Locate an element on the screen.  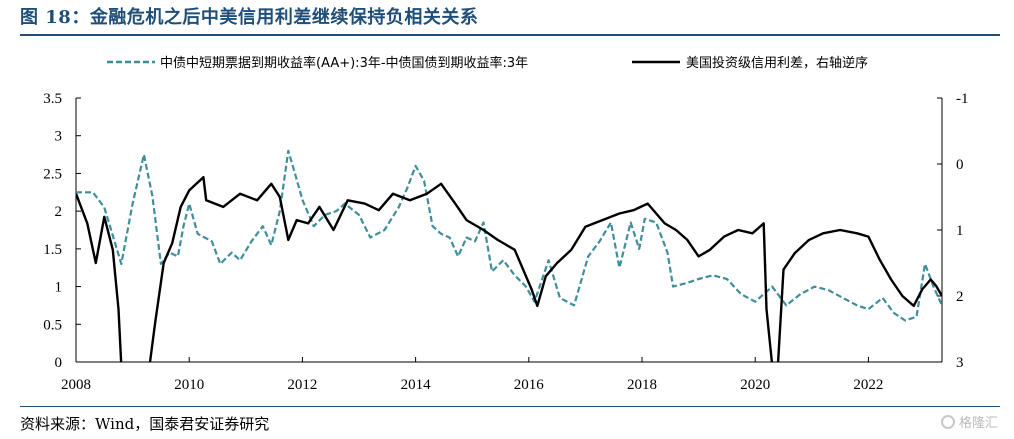
right-tick-label: 1 is located at coordinates (960, 231).